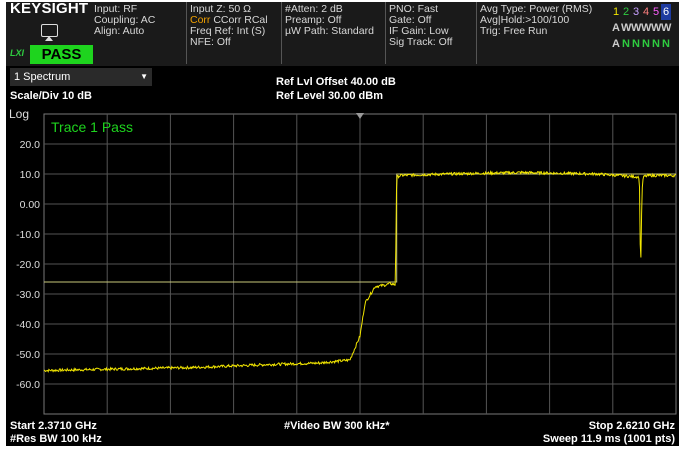 The width and height of the screenshot is (685, 450). What do you see at coordinates (626, 28) in the screenshot?
I see `trace-mode-2: W` at bounding box center [626, 28].